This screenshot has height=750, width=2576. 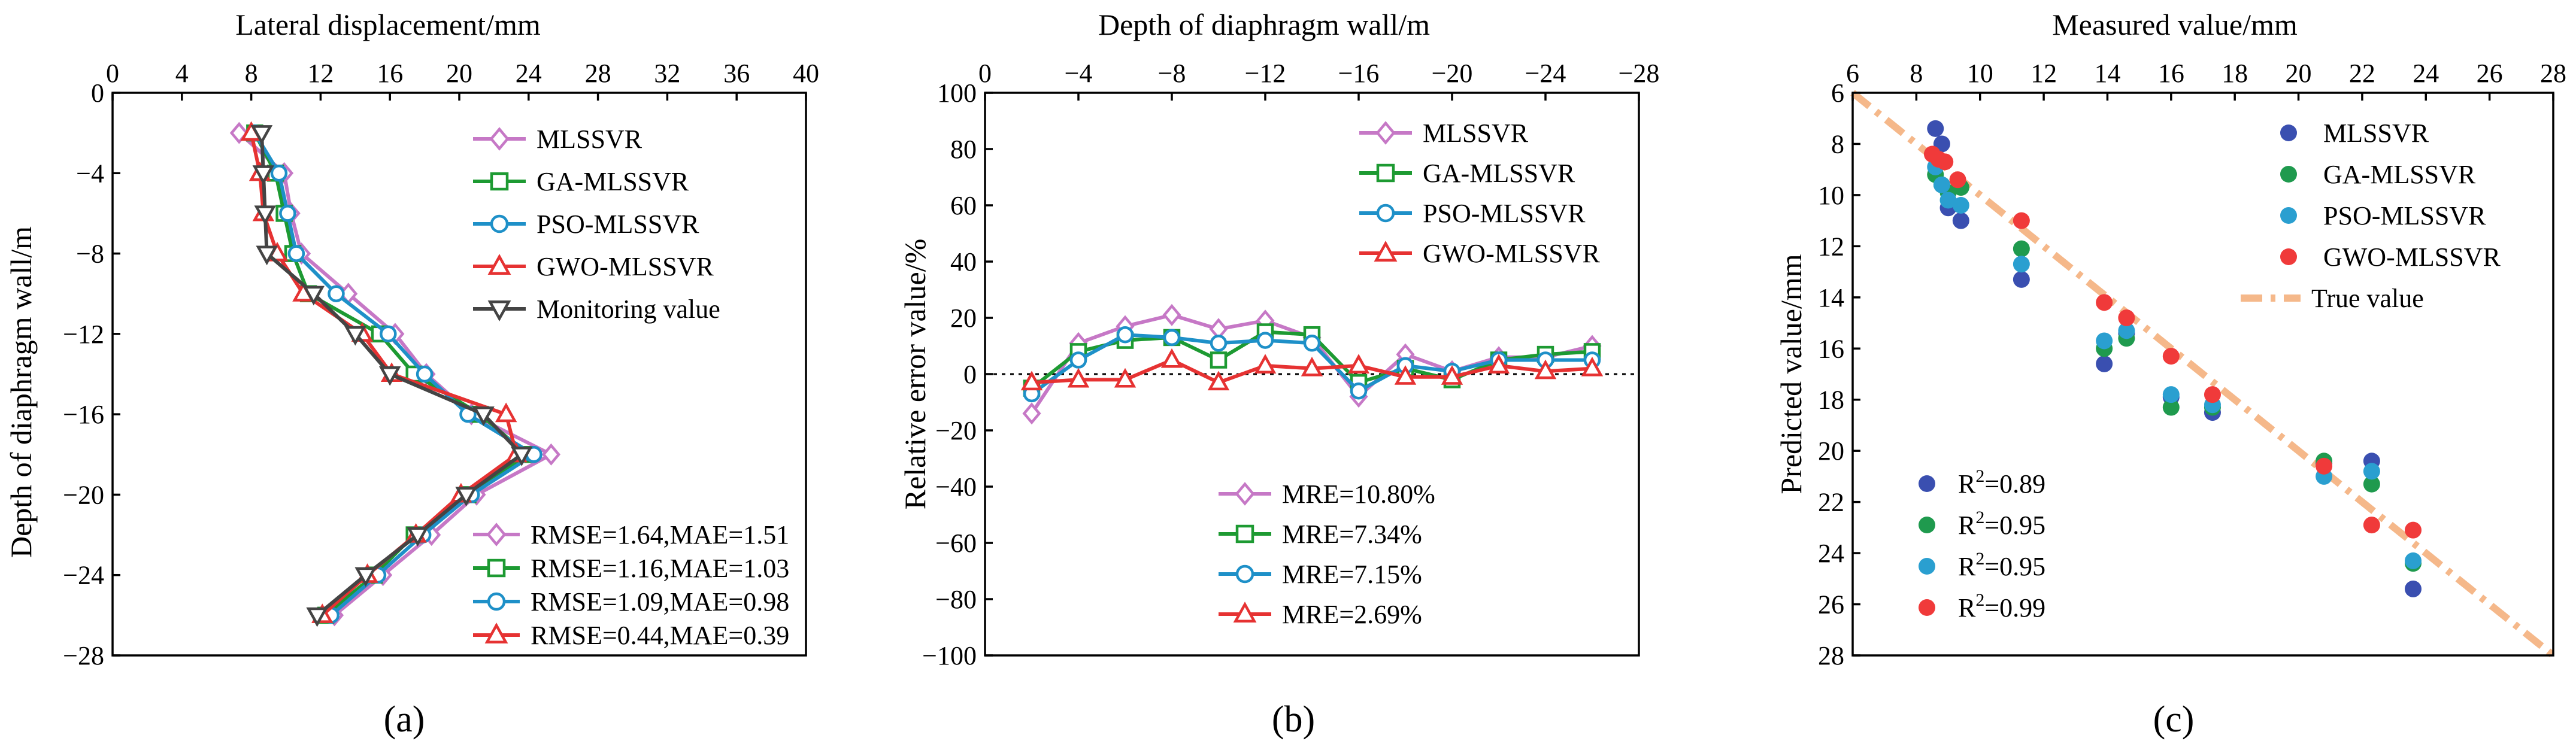 I want to click on legend-a-metric-ga-mlssvr-text: RMSE=1.16,MAE=1.03, so click(x=660, y=568).